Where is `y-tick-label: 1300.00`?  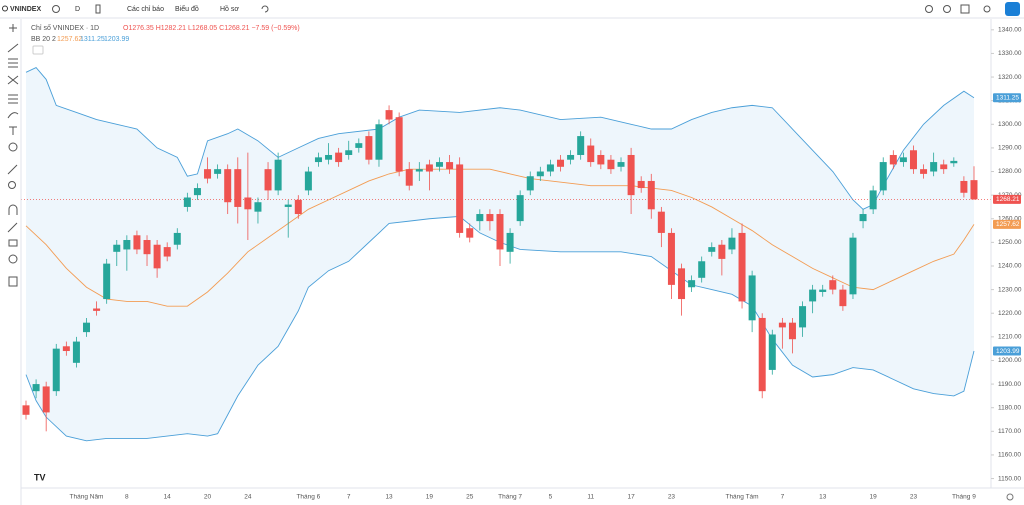 y-tick-label: 1300.00 is located at coordinates (1010, 124).